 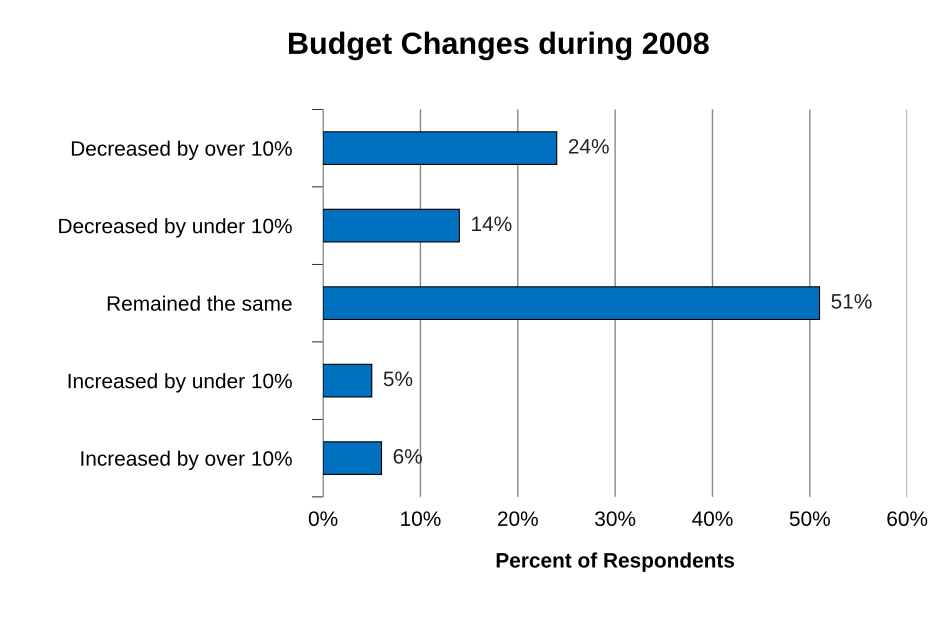 What do you see at coordinates (182, 150) in the screenshot?
I see `y-tick-label: Decreased by over 10%` at bounding box center [182, 150].